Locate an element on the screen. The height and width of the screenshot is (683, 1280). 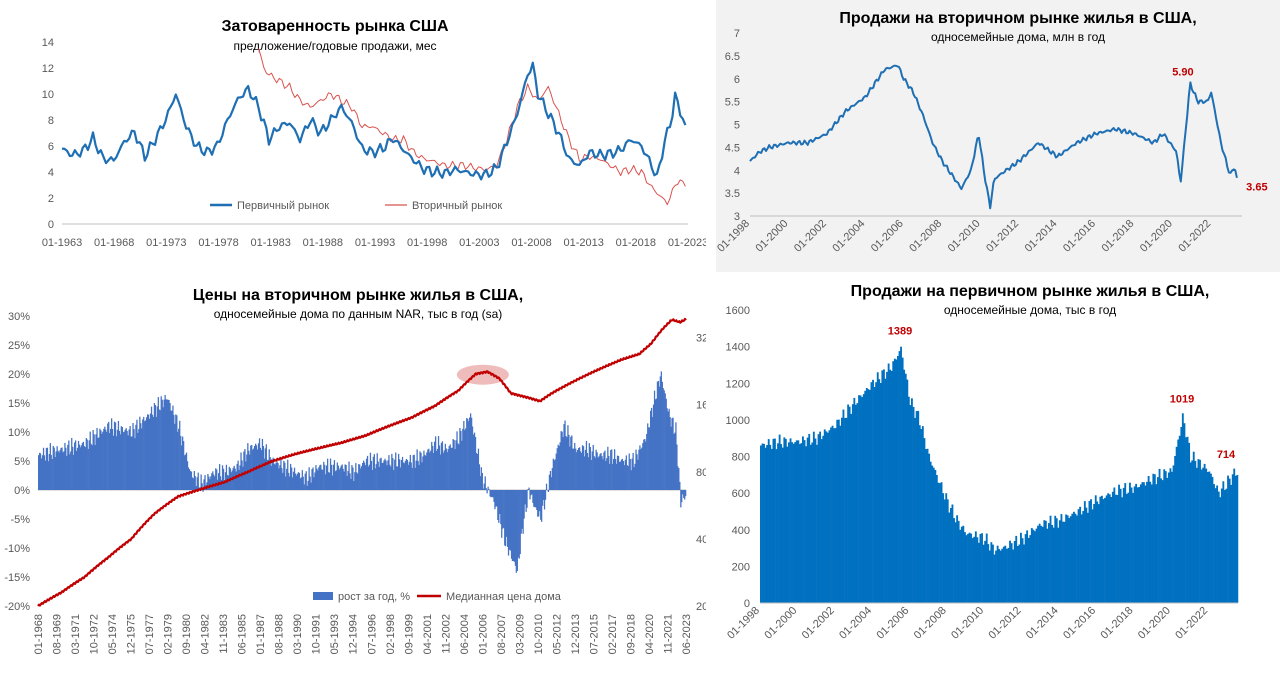
x-tick-label: 11-2021 is located at coordinates (668, 634).